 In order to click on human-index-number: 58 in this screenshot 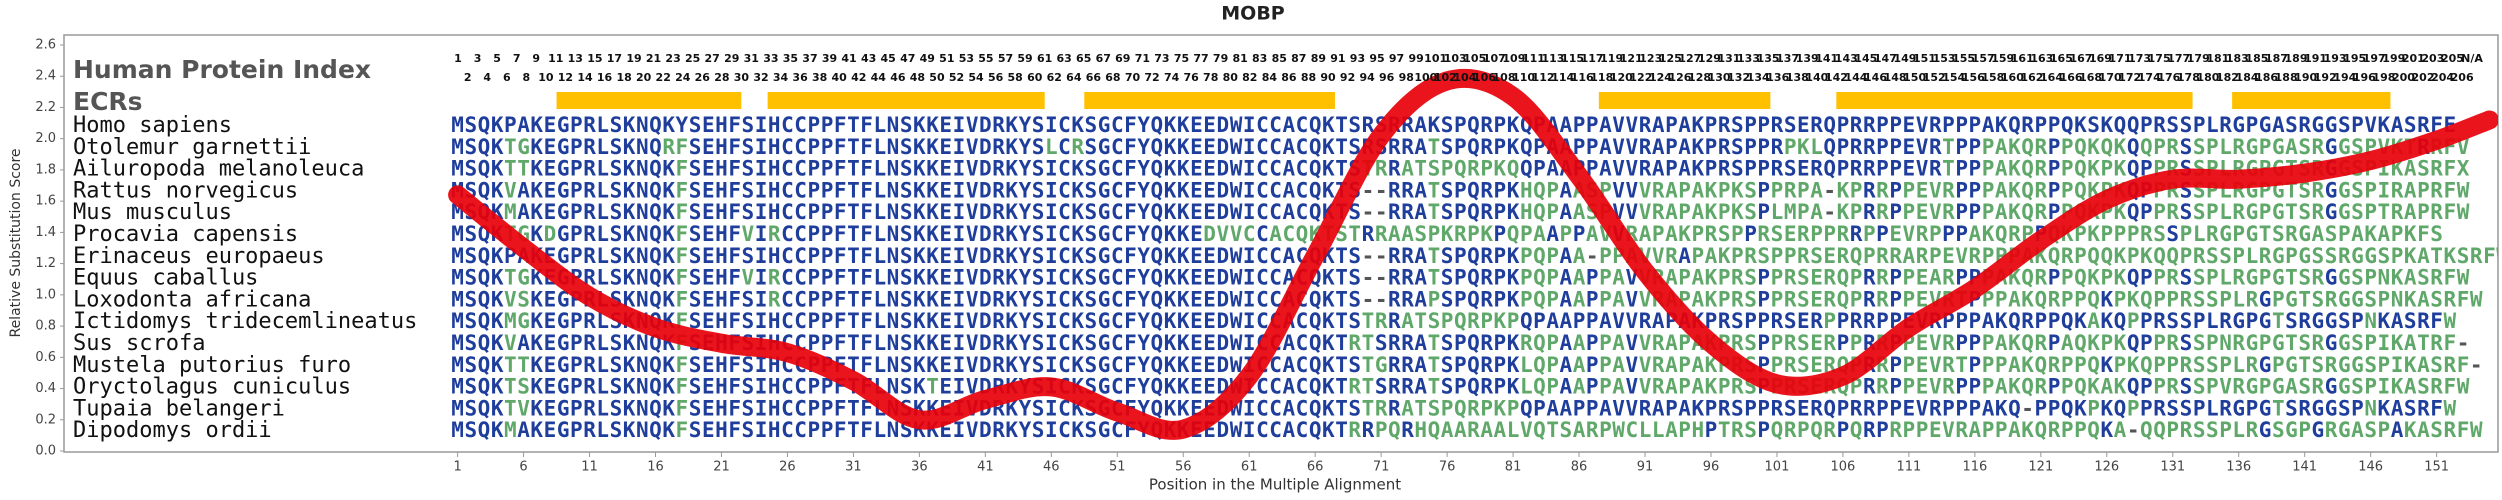, I will do `click(1015, 77)`.